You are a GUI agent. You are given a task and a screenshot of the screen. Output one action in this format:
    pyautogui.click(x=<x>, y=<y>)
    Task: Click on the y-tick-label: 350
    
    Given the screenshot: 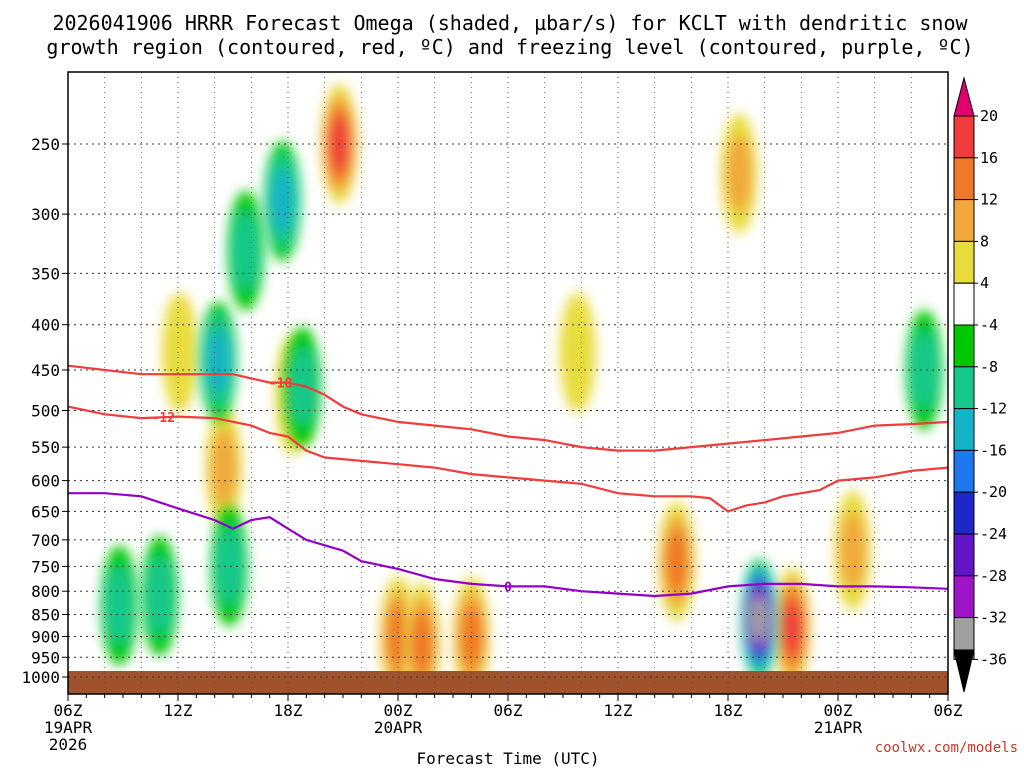 What is the action you would take?
    pyautogui.click(x=45, y=273)
    